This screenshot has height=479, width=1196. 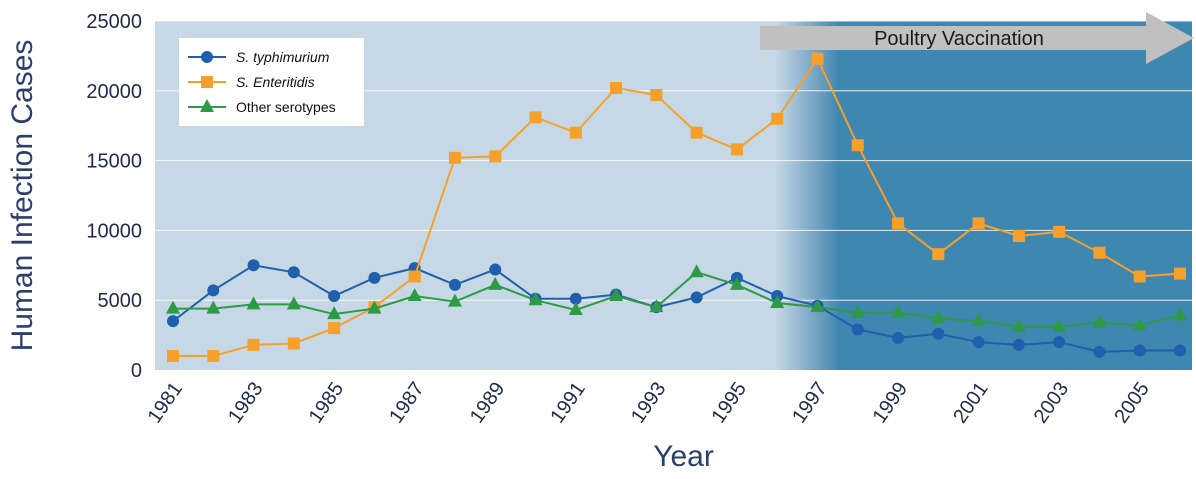 I want to click on legend-item: S. Enteritidis, so click(x=251, y=82).